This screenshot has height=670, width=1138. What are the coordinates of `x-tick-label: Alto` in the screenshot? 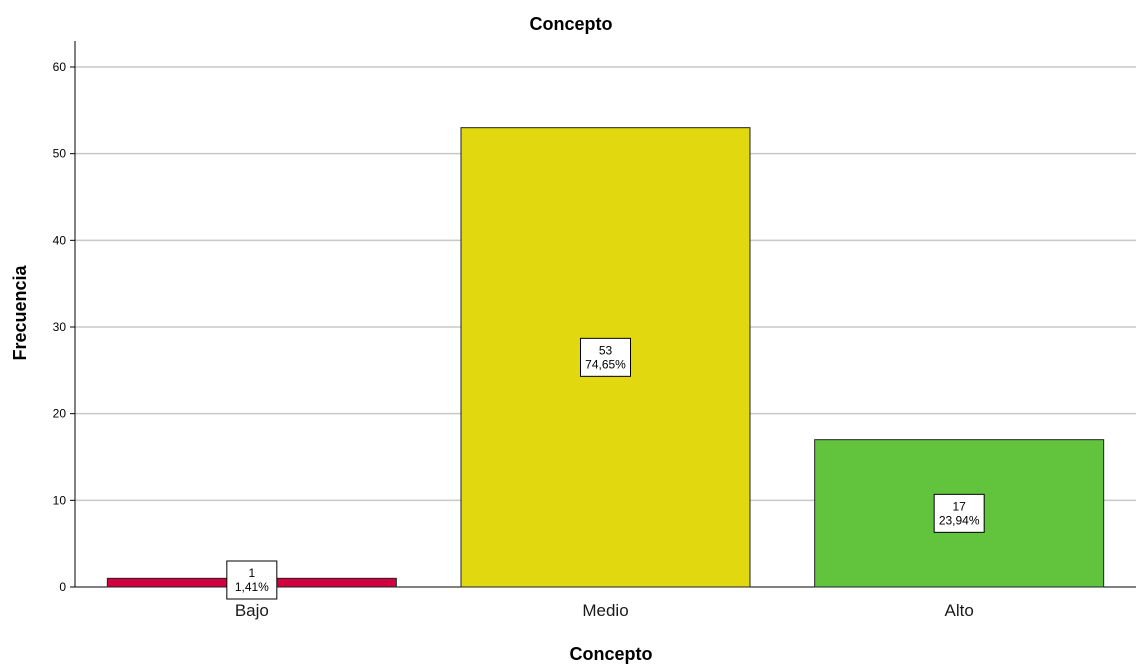 It's located at (959, 610).